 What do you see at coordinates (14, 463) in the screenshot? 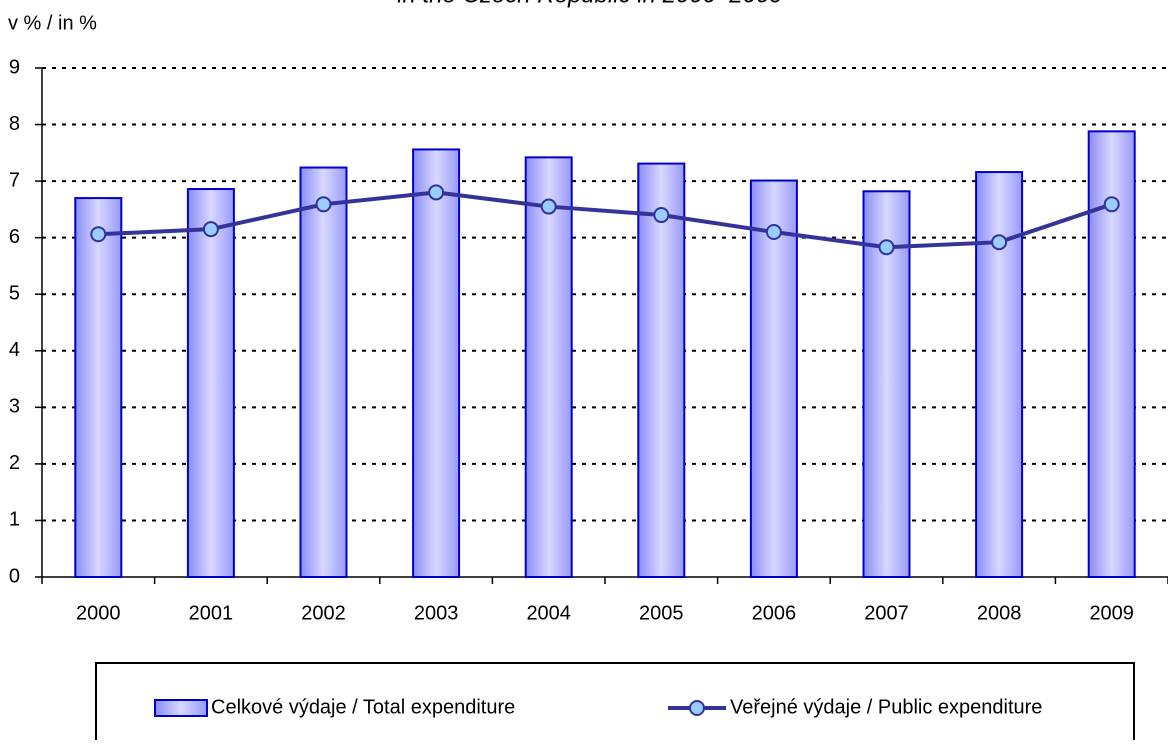
I see `y-tick-label: 2` at bounding box center [14, 463].